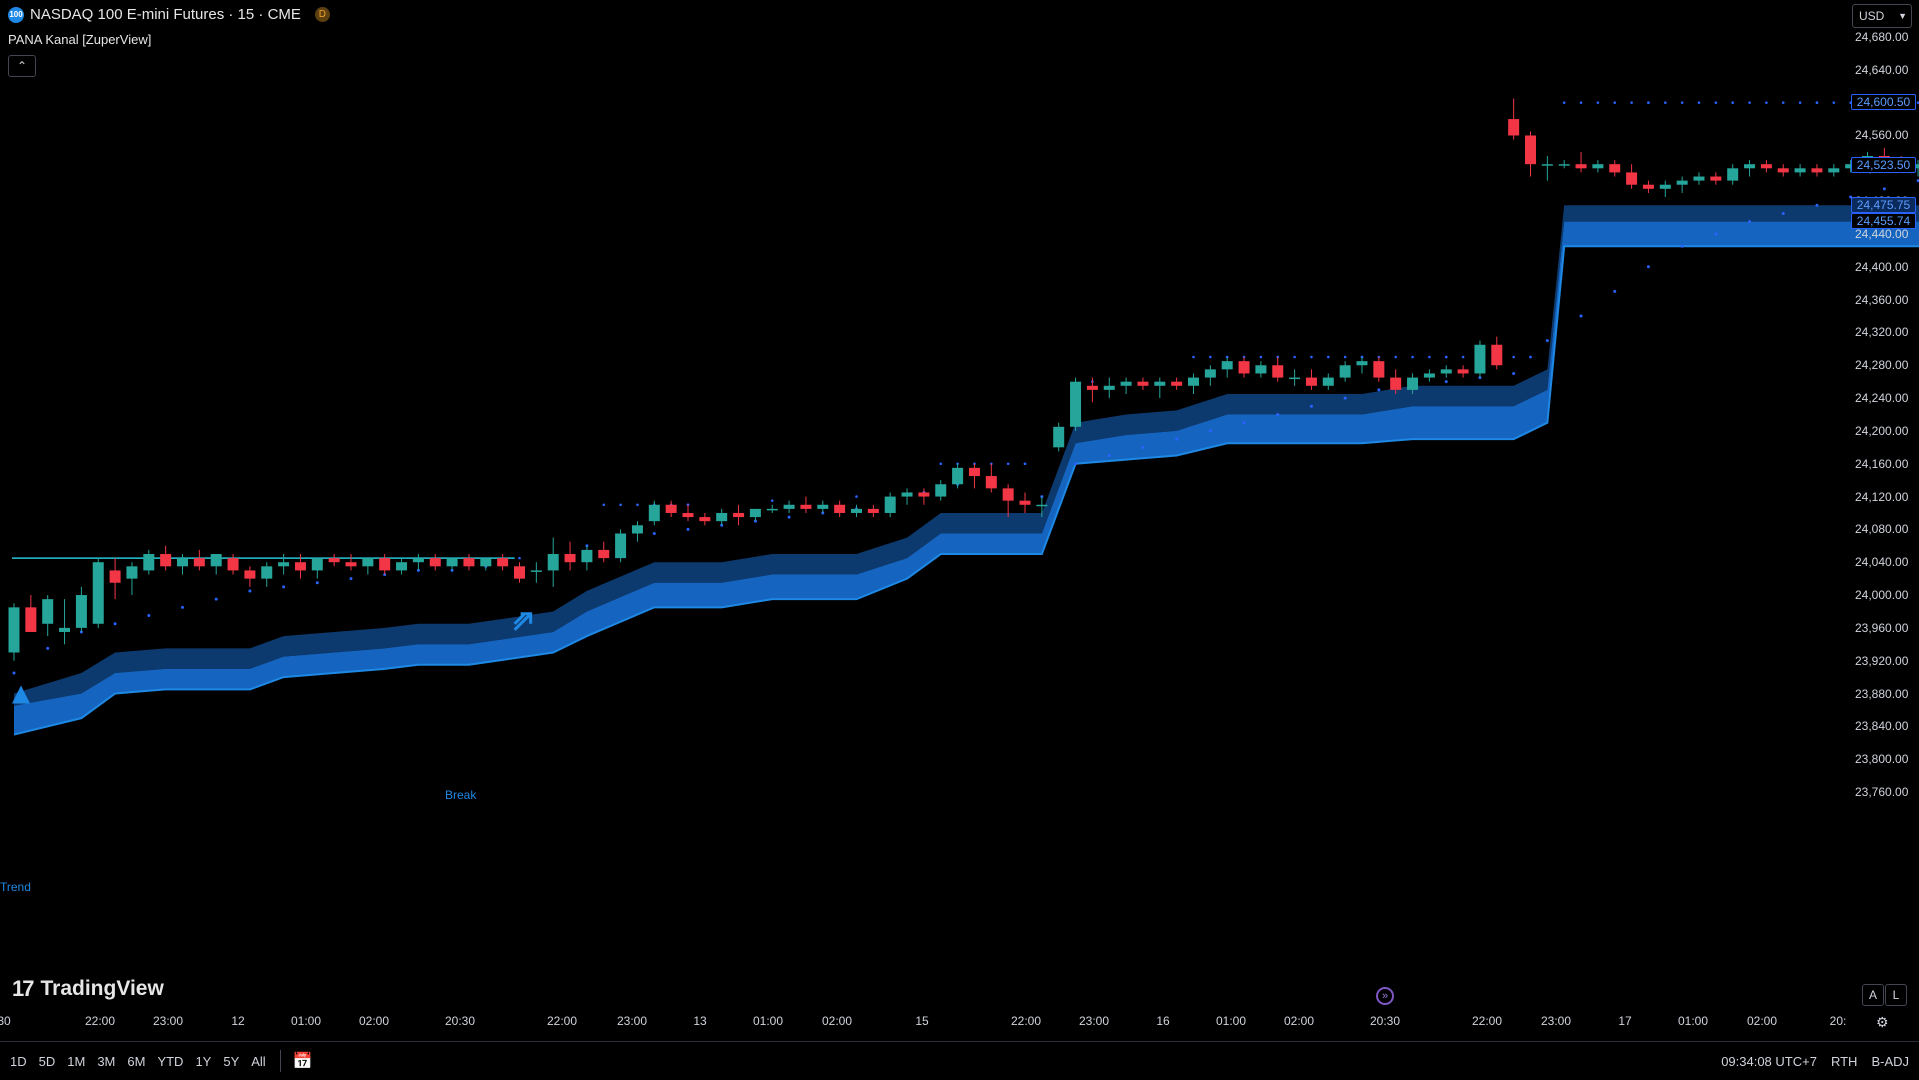 Image resolution: width=1919 pixels, height=1080 pixels. I want to click on indicator-title: PANA Kanal [ZuperView], so click(80, 39).